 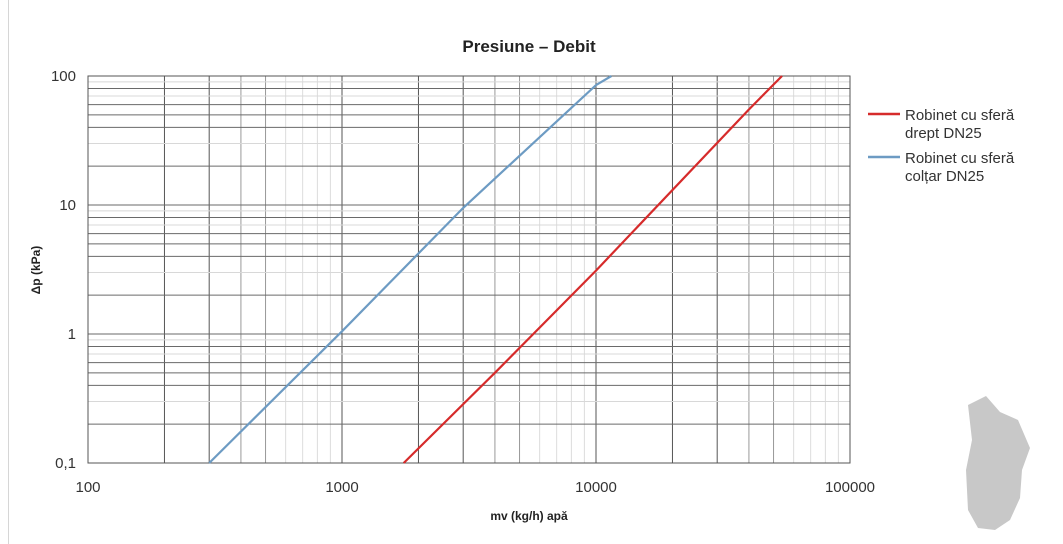 What do you see at coordinates (72, 334) in the screenshot?
I see `y-tick-label: 1` at bounding box center [72, 334].